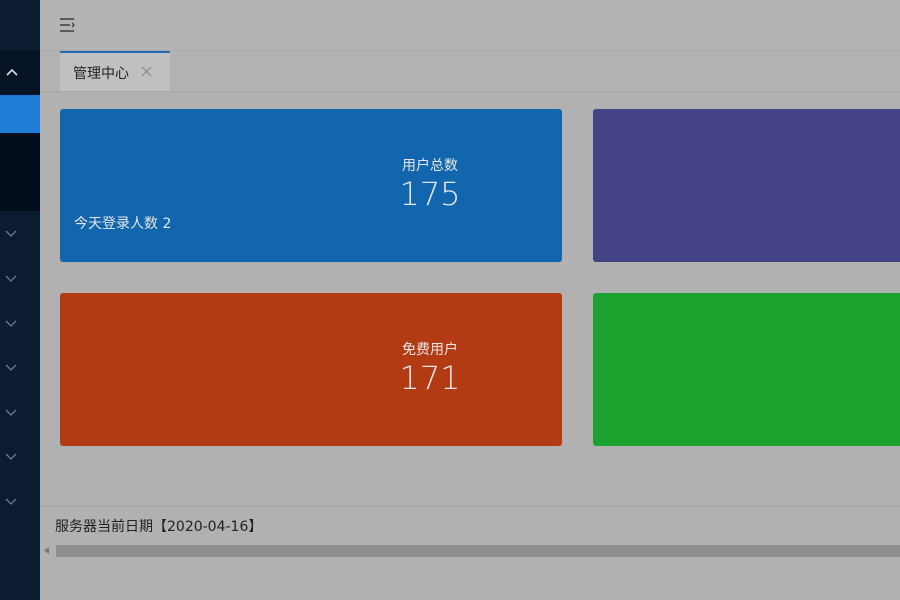 The width and height of the screenshot is (900, 600). What do you see at coordinates (311, 185) in the screenshot?
I see `stat-card: 用户总数 175 今天登录人数 2` at bounding box center [311, 185].